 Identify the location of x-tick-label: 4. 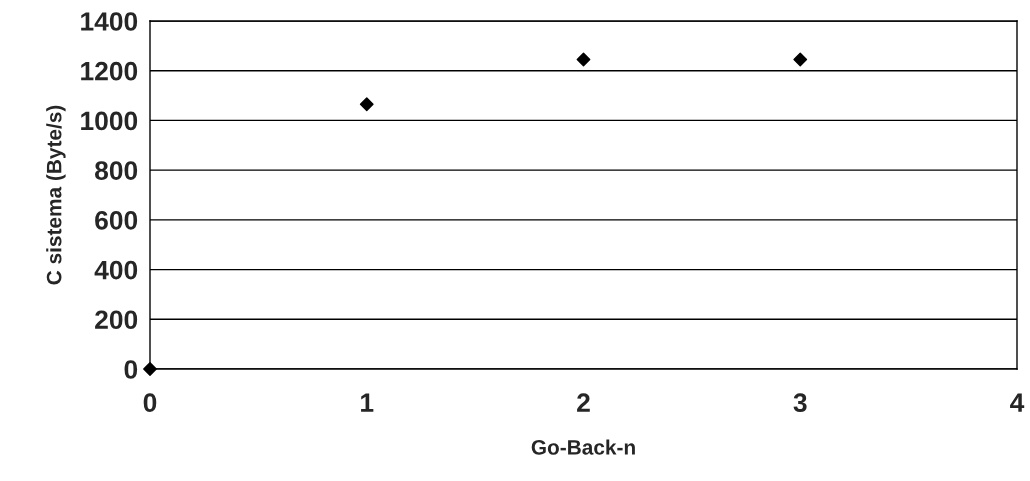
(1017, 402).